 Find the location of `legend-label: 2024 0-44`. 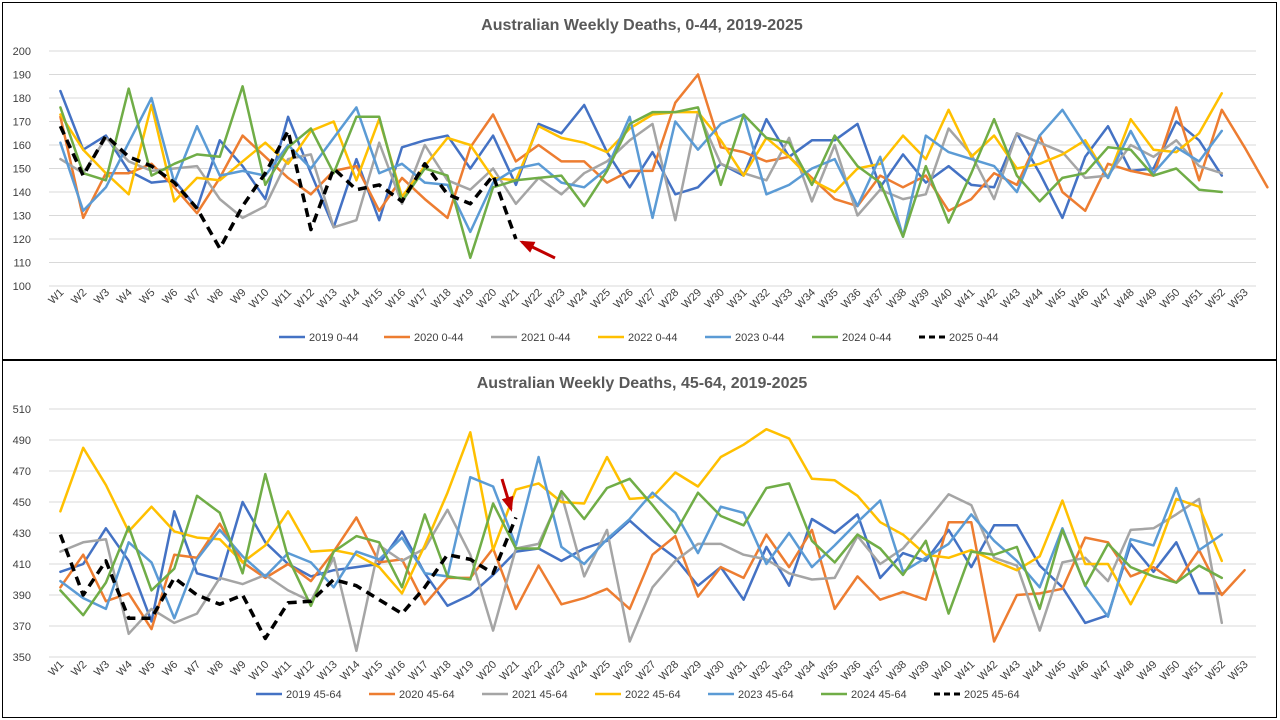

legend-label: 2024 0-44 is located at coordinates (867, 338).